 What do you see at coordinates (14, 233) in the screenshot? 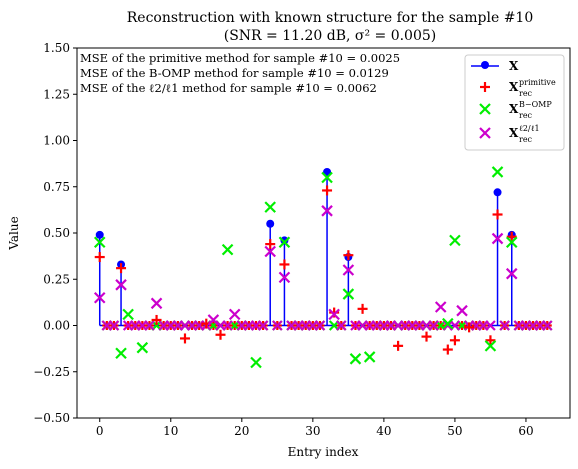
I see `y-axis-label: Value` at bounding box center [14, 233].